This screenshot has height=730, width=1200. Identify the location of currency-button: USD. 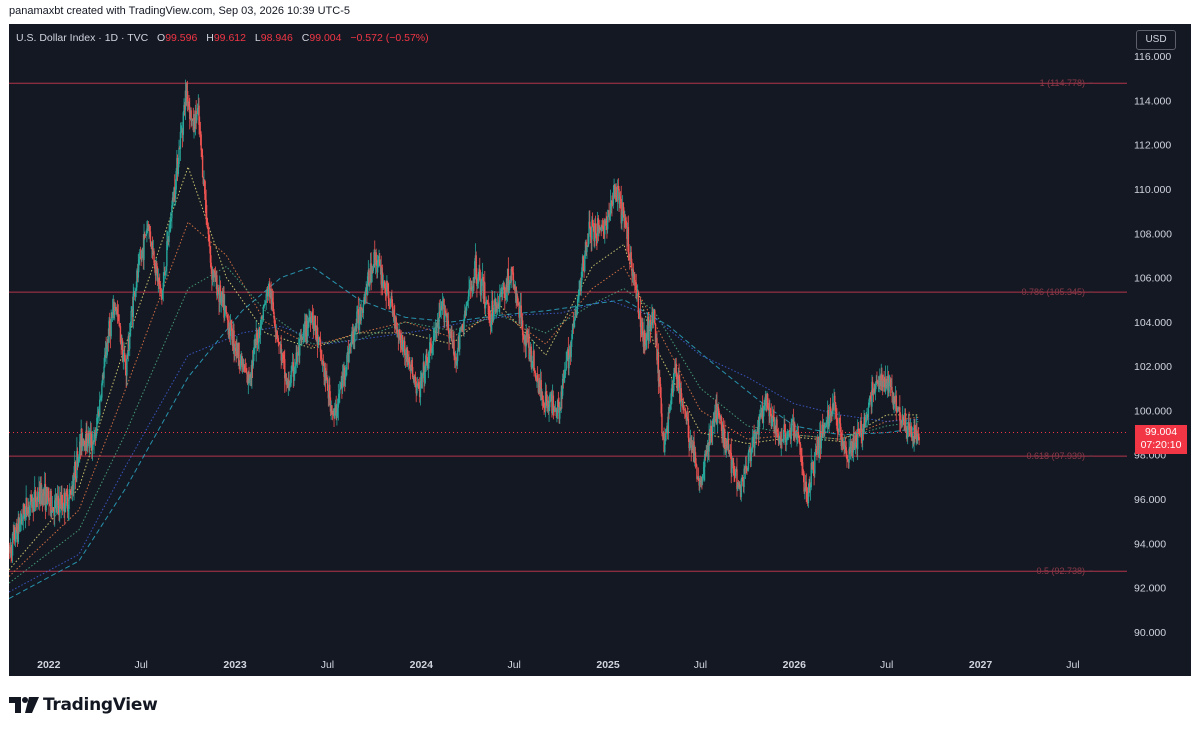
(1156, 40).